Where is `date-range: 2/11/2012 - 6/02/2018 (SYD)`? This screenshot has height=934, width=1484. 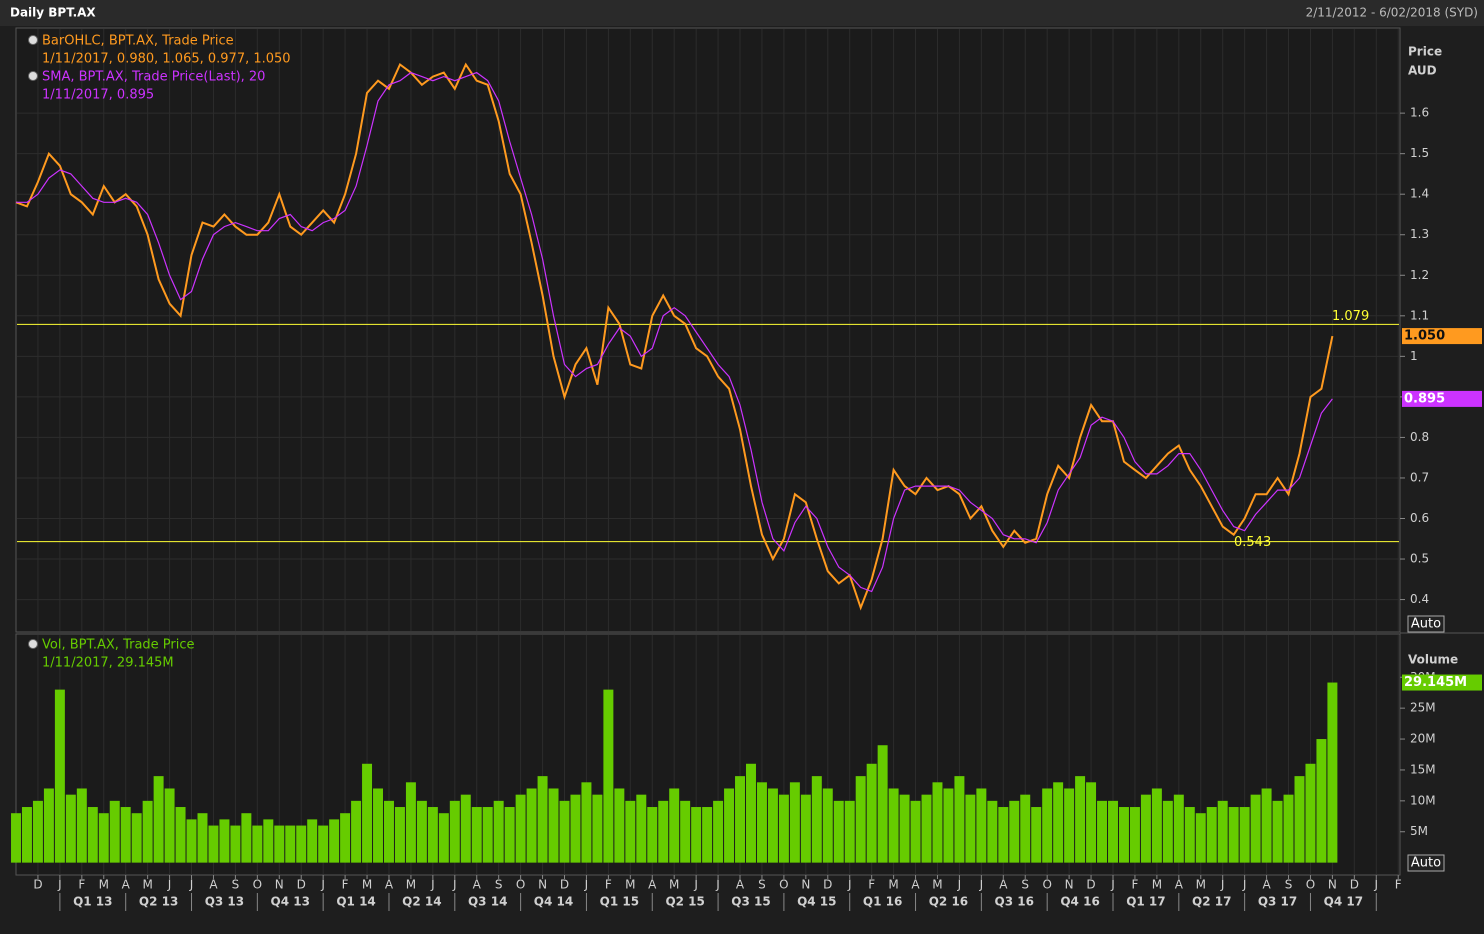 date-range: 2/11/2012 - 6/02/2018 (SYD) is located at coordinates (1392, 13).